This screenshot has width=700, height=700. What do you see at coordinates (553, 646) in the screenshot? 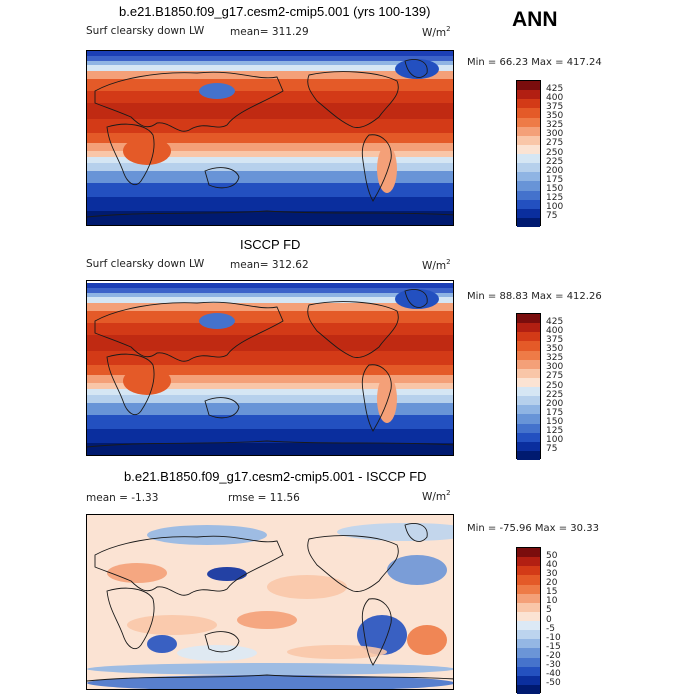
I see `colorbar-tick-label: -15` at bounding box center [553, 646].